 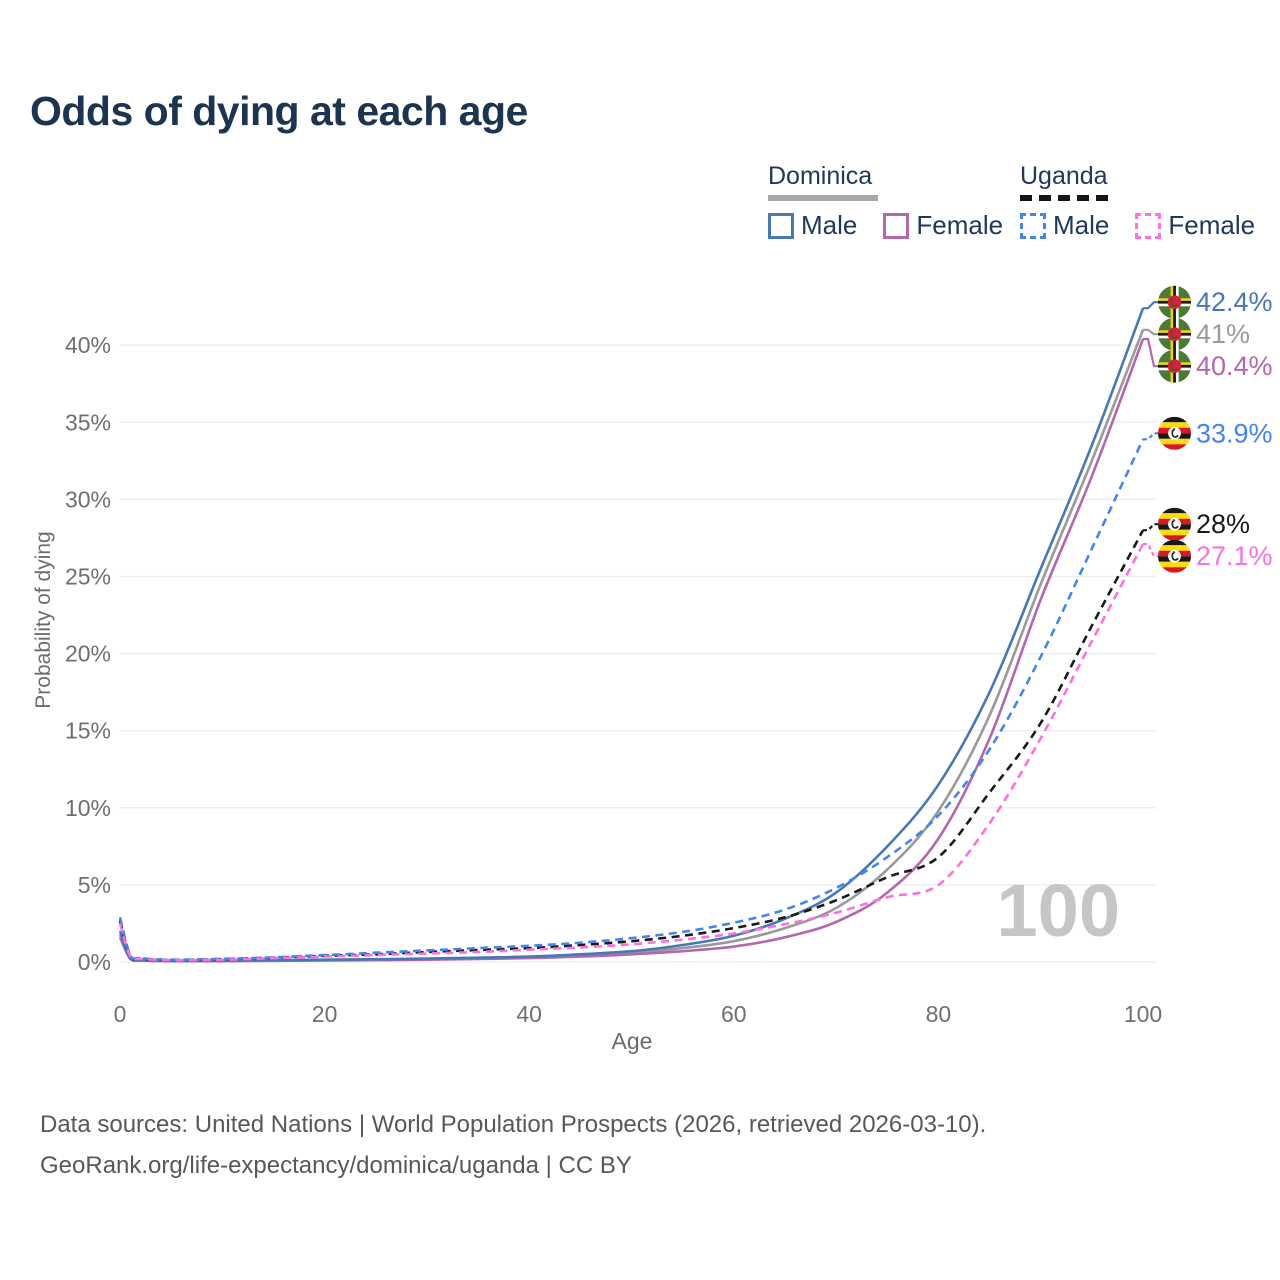 I want to click on x-tick-label: 60, so click(x=734, y=1014).